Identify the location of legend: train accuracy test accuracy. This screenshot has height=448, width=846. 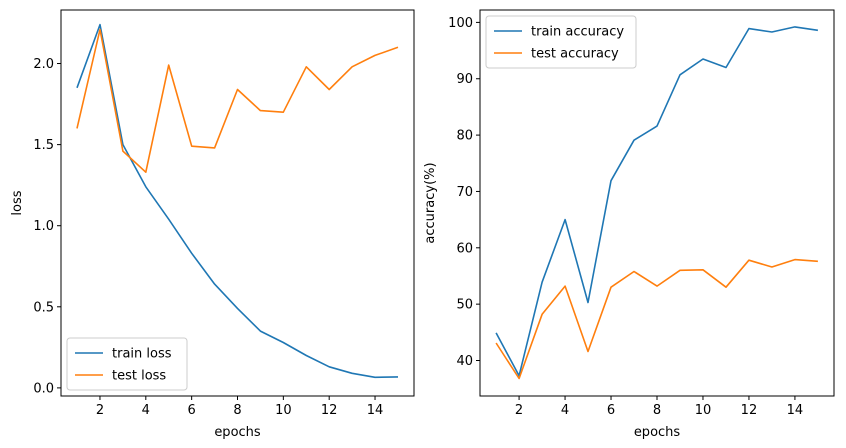
(561, 42).